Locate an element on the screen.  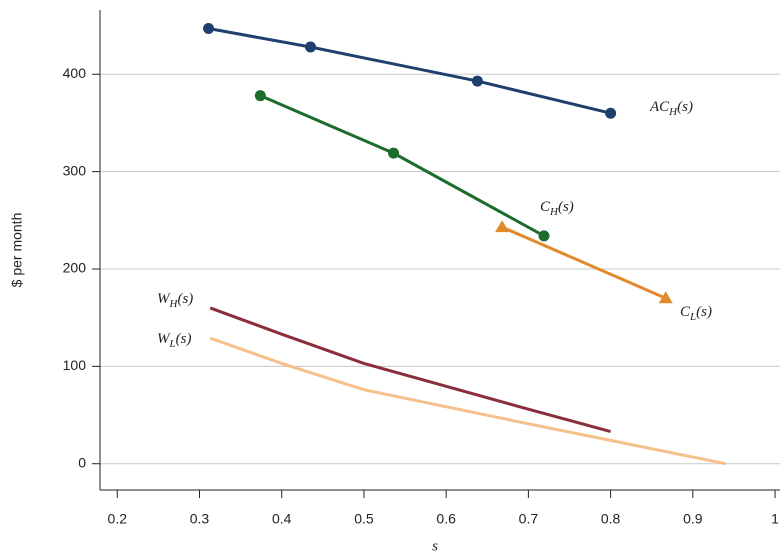
label-main: AC is located at coordinates (659, 107).